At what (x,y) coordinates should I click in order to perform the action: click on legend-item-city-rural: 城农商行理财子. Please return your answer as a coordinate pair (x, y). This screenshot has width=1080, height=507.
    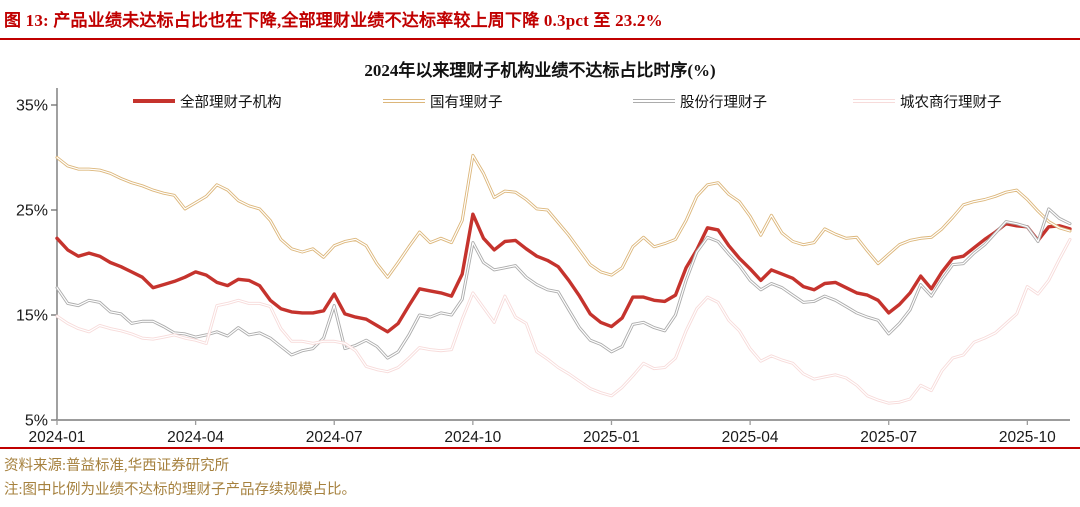
    Looking at the image, I should click on (927, 101).